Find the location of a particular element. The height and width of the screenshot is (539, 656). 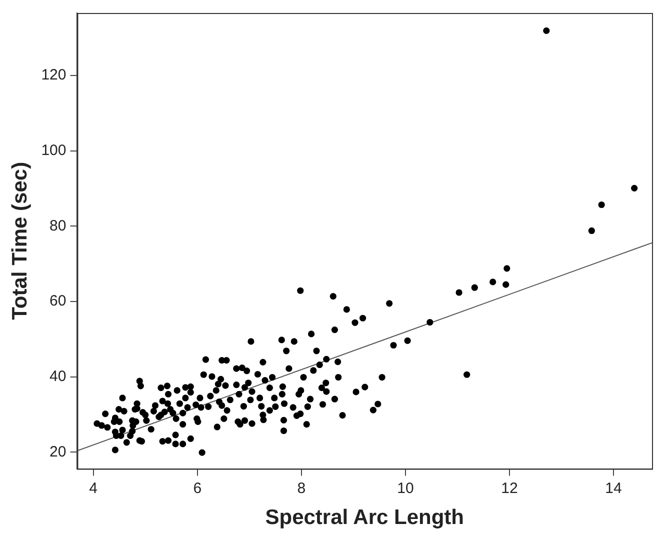

y-tick-label: 60 is located at coordinates (58, 301).